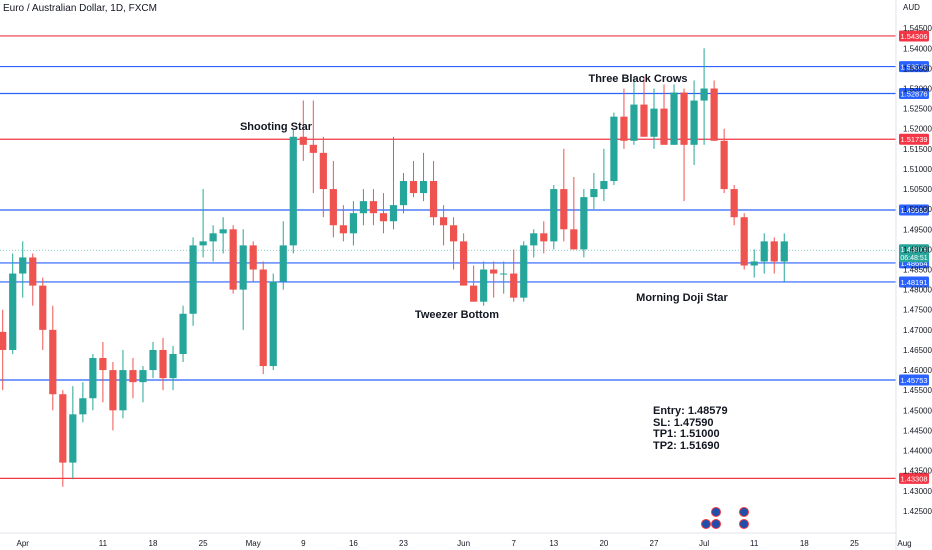 Image resolution: width=932 pixels, height=550 pixels. Describe the element at coordinates (804, 543) in the screenshot. I see `x-tick-label: 18` at that location.